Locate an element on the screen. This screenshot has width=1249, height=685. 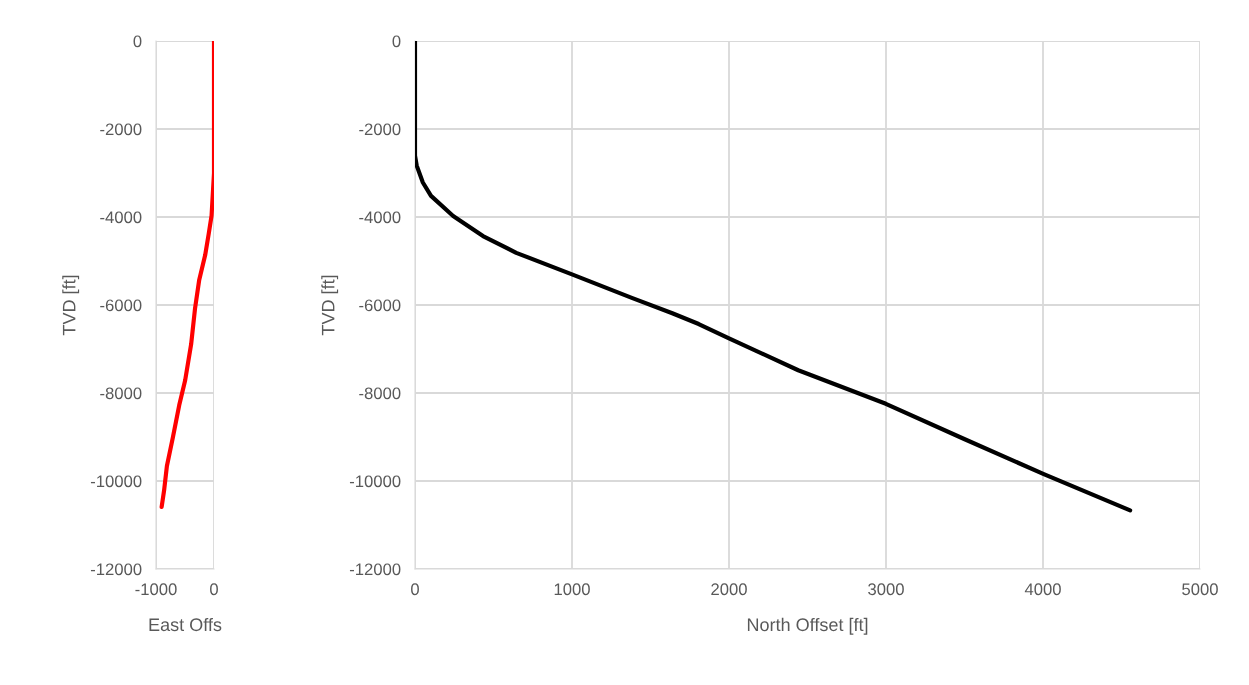
x-tick-label: 3000 is located at coordinates (886, 589).